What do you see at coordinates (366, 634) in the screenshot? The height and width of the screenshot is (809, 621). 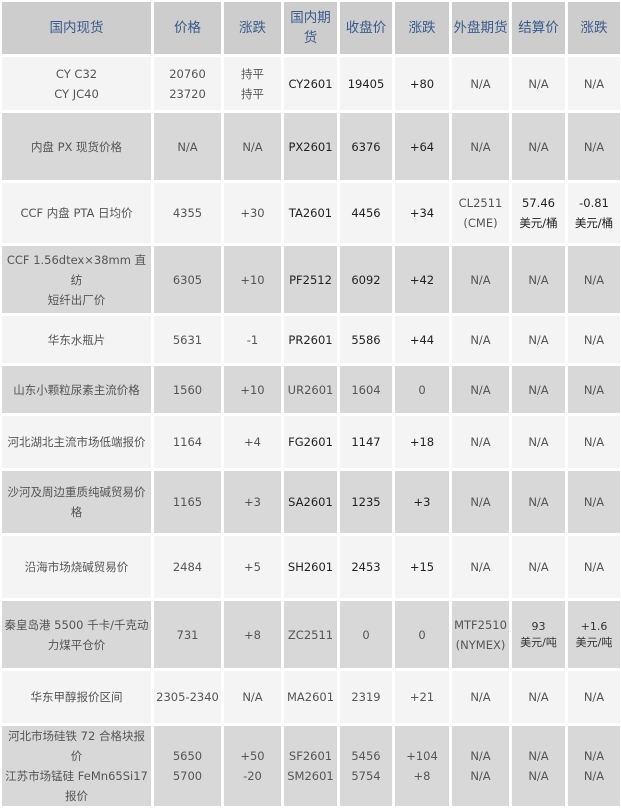 I see `cell-close-price: 0` at bounding box center [366, 634].